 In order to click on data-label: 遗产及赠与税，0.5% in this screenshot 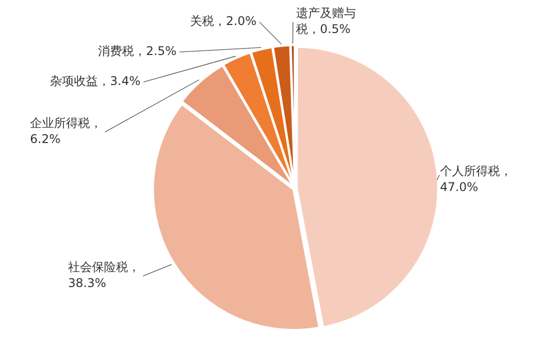, I will do `click(326, 21)`.